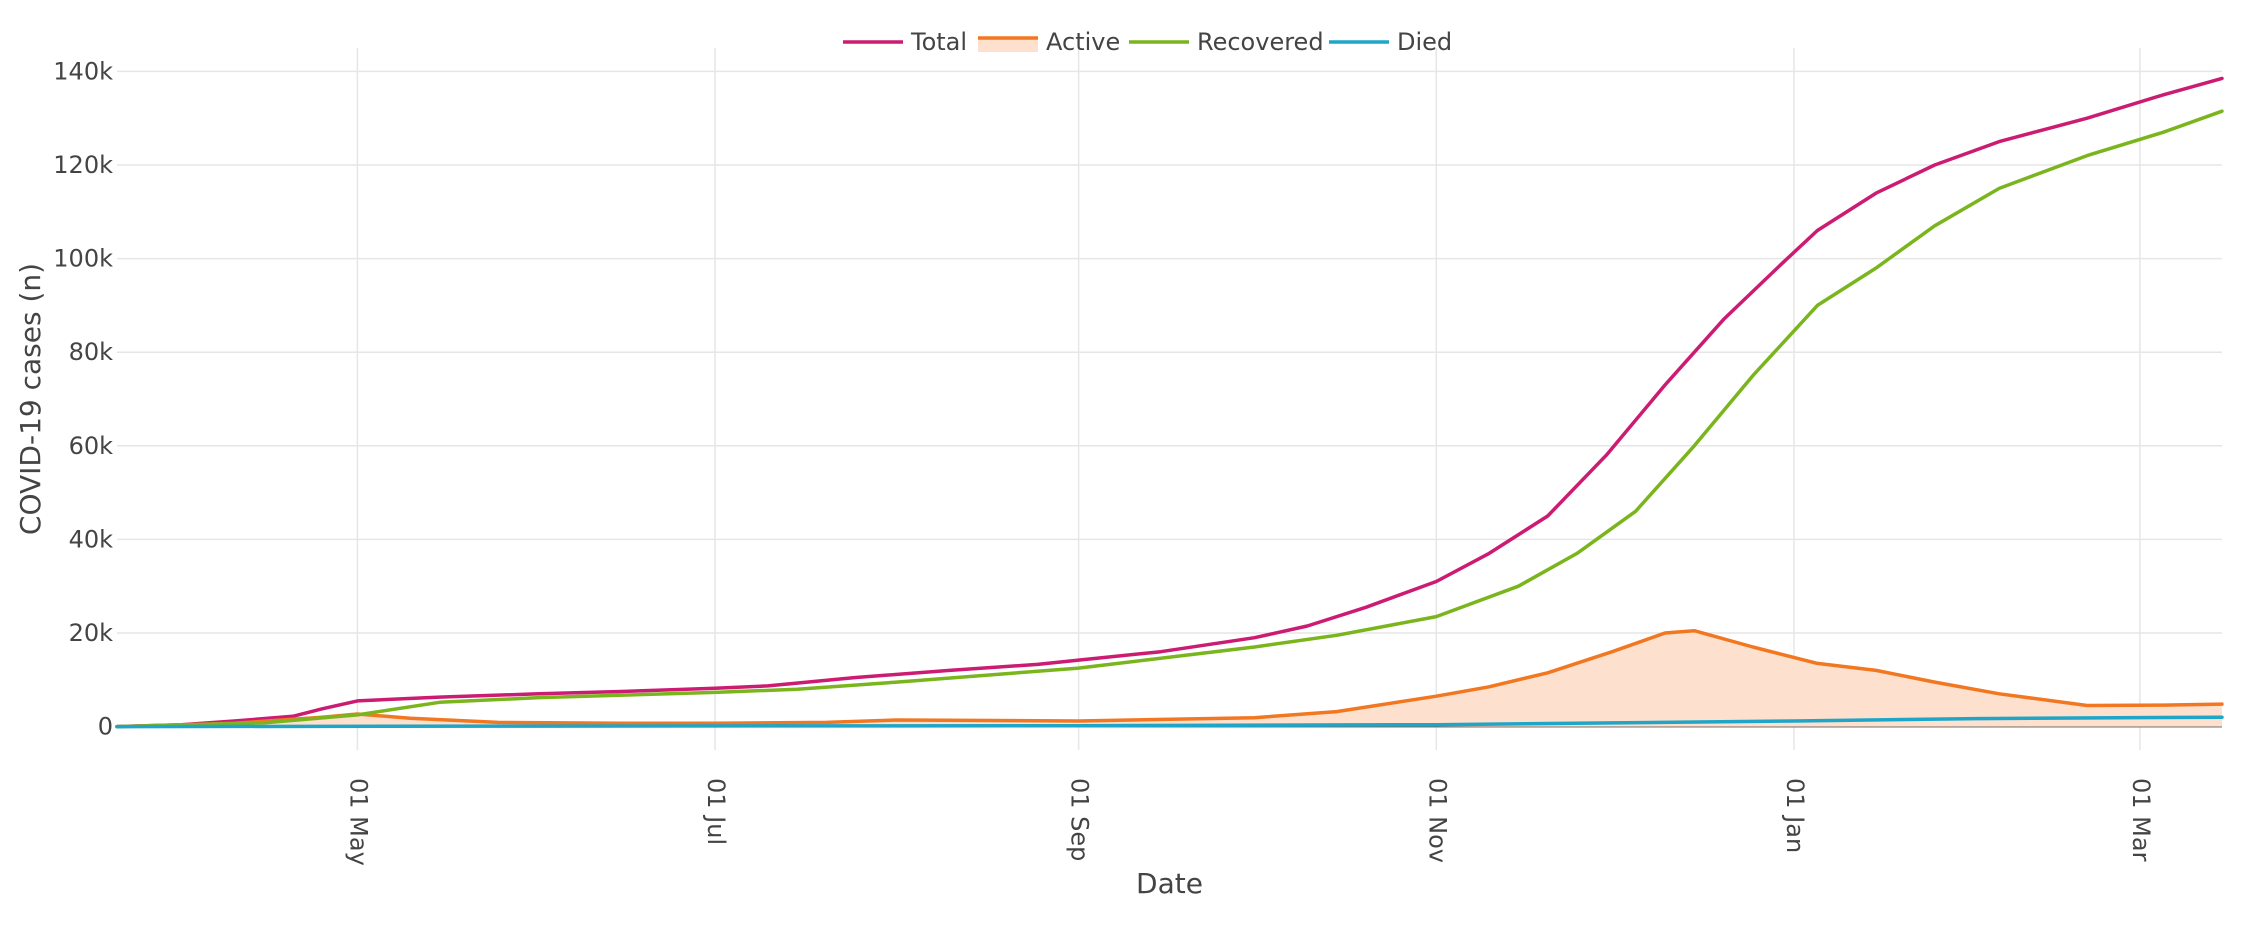 The image size is (2242, 952). I want to click on x-tick-label: 01 Jul, so click(716, 811).